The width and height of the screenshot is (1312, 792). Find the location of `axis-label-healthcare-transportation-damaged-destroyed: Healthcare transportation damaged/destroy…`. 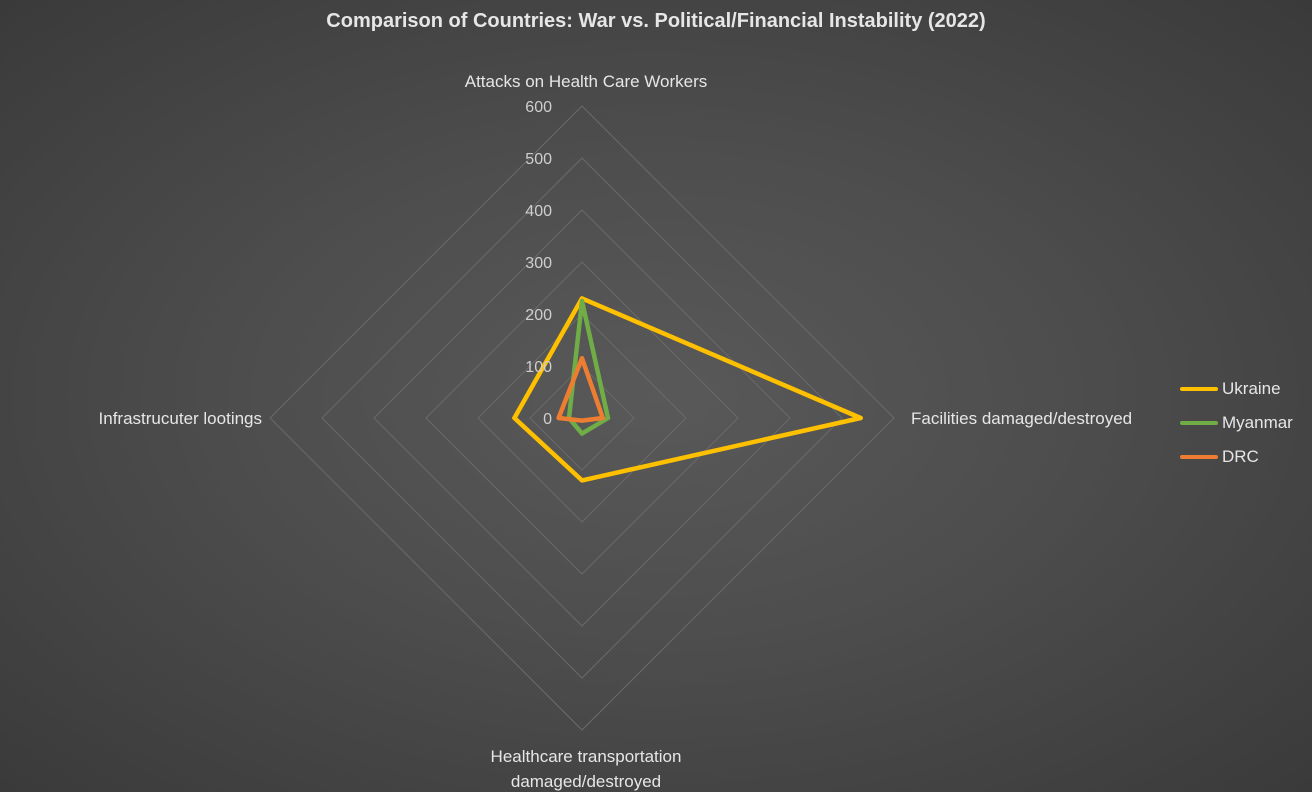

axis-label-healthcare-transportation-damaged-destroyed: Healthcare transportation damaged/destroy… is located at coordinates (586, 769).